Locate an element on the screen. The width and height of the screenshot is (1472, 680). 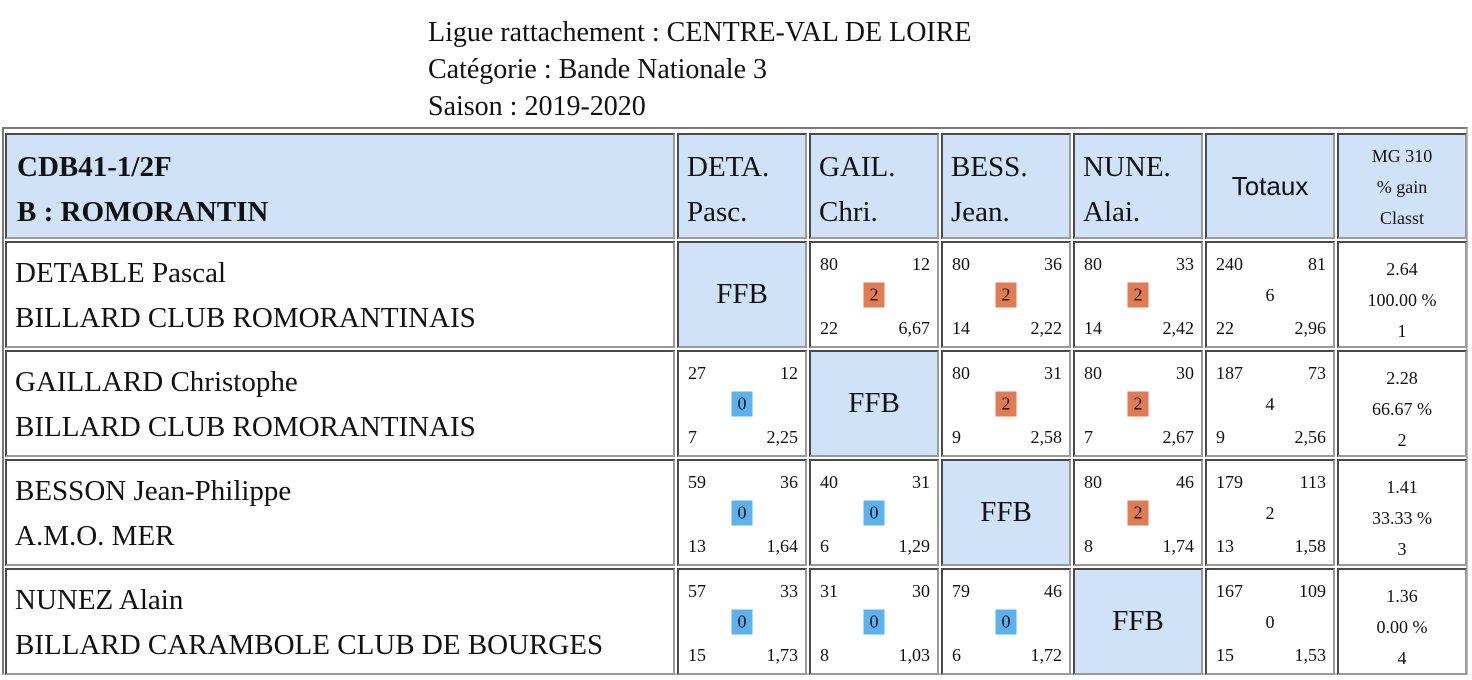
total-average: 1,53 is located at coordinates (1310, 655).